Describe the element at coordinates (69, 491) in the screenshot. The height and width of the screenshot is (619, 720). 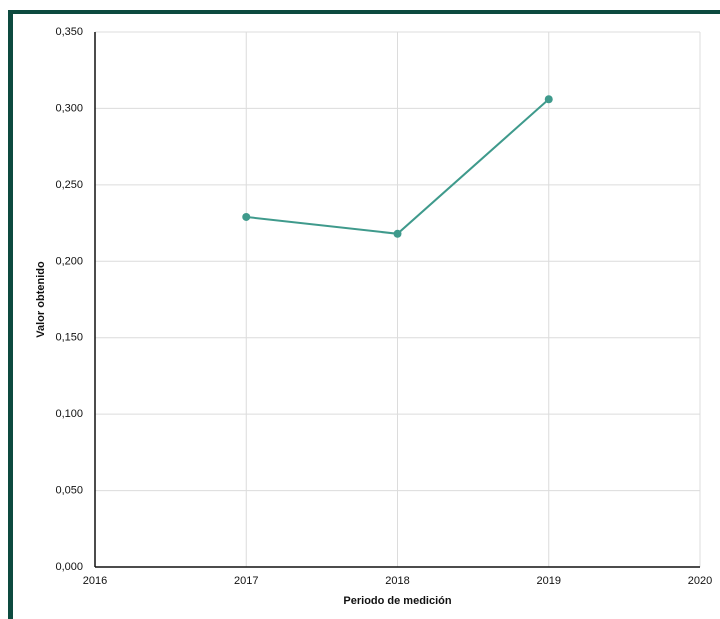
I see `y-tick-label: 0,050` at that location.